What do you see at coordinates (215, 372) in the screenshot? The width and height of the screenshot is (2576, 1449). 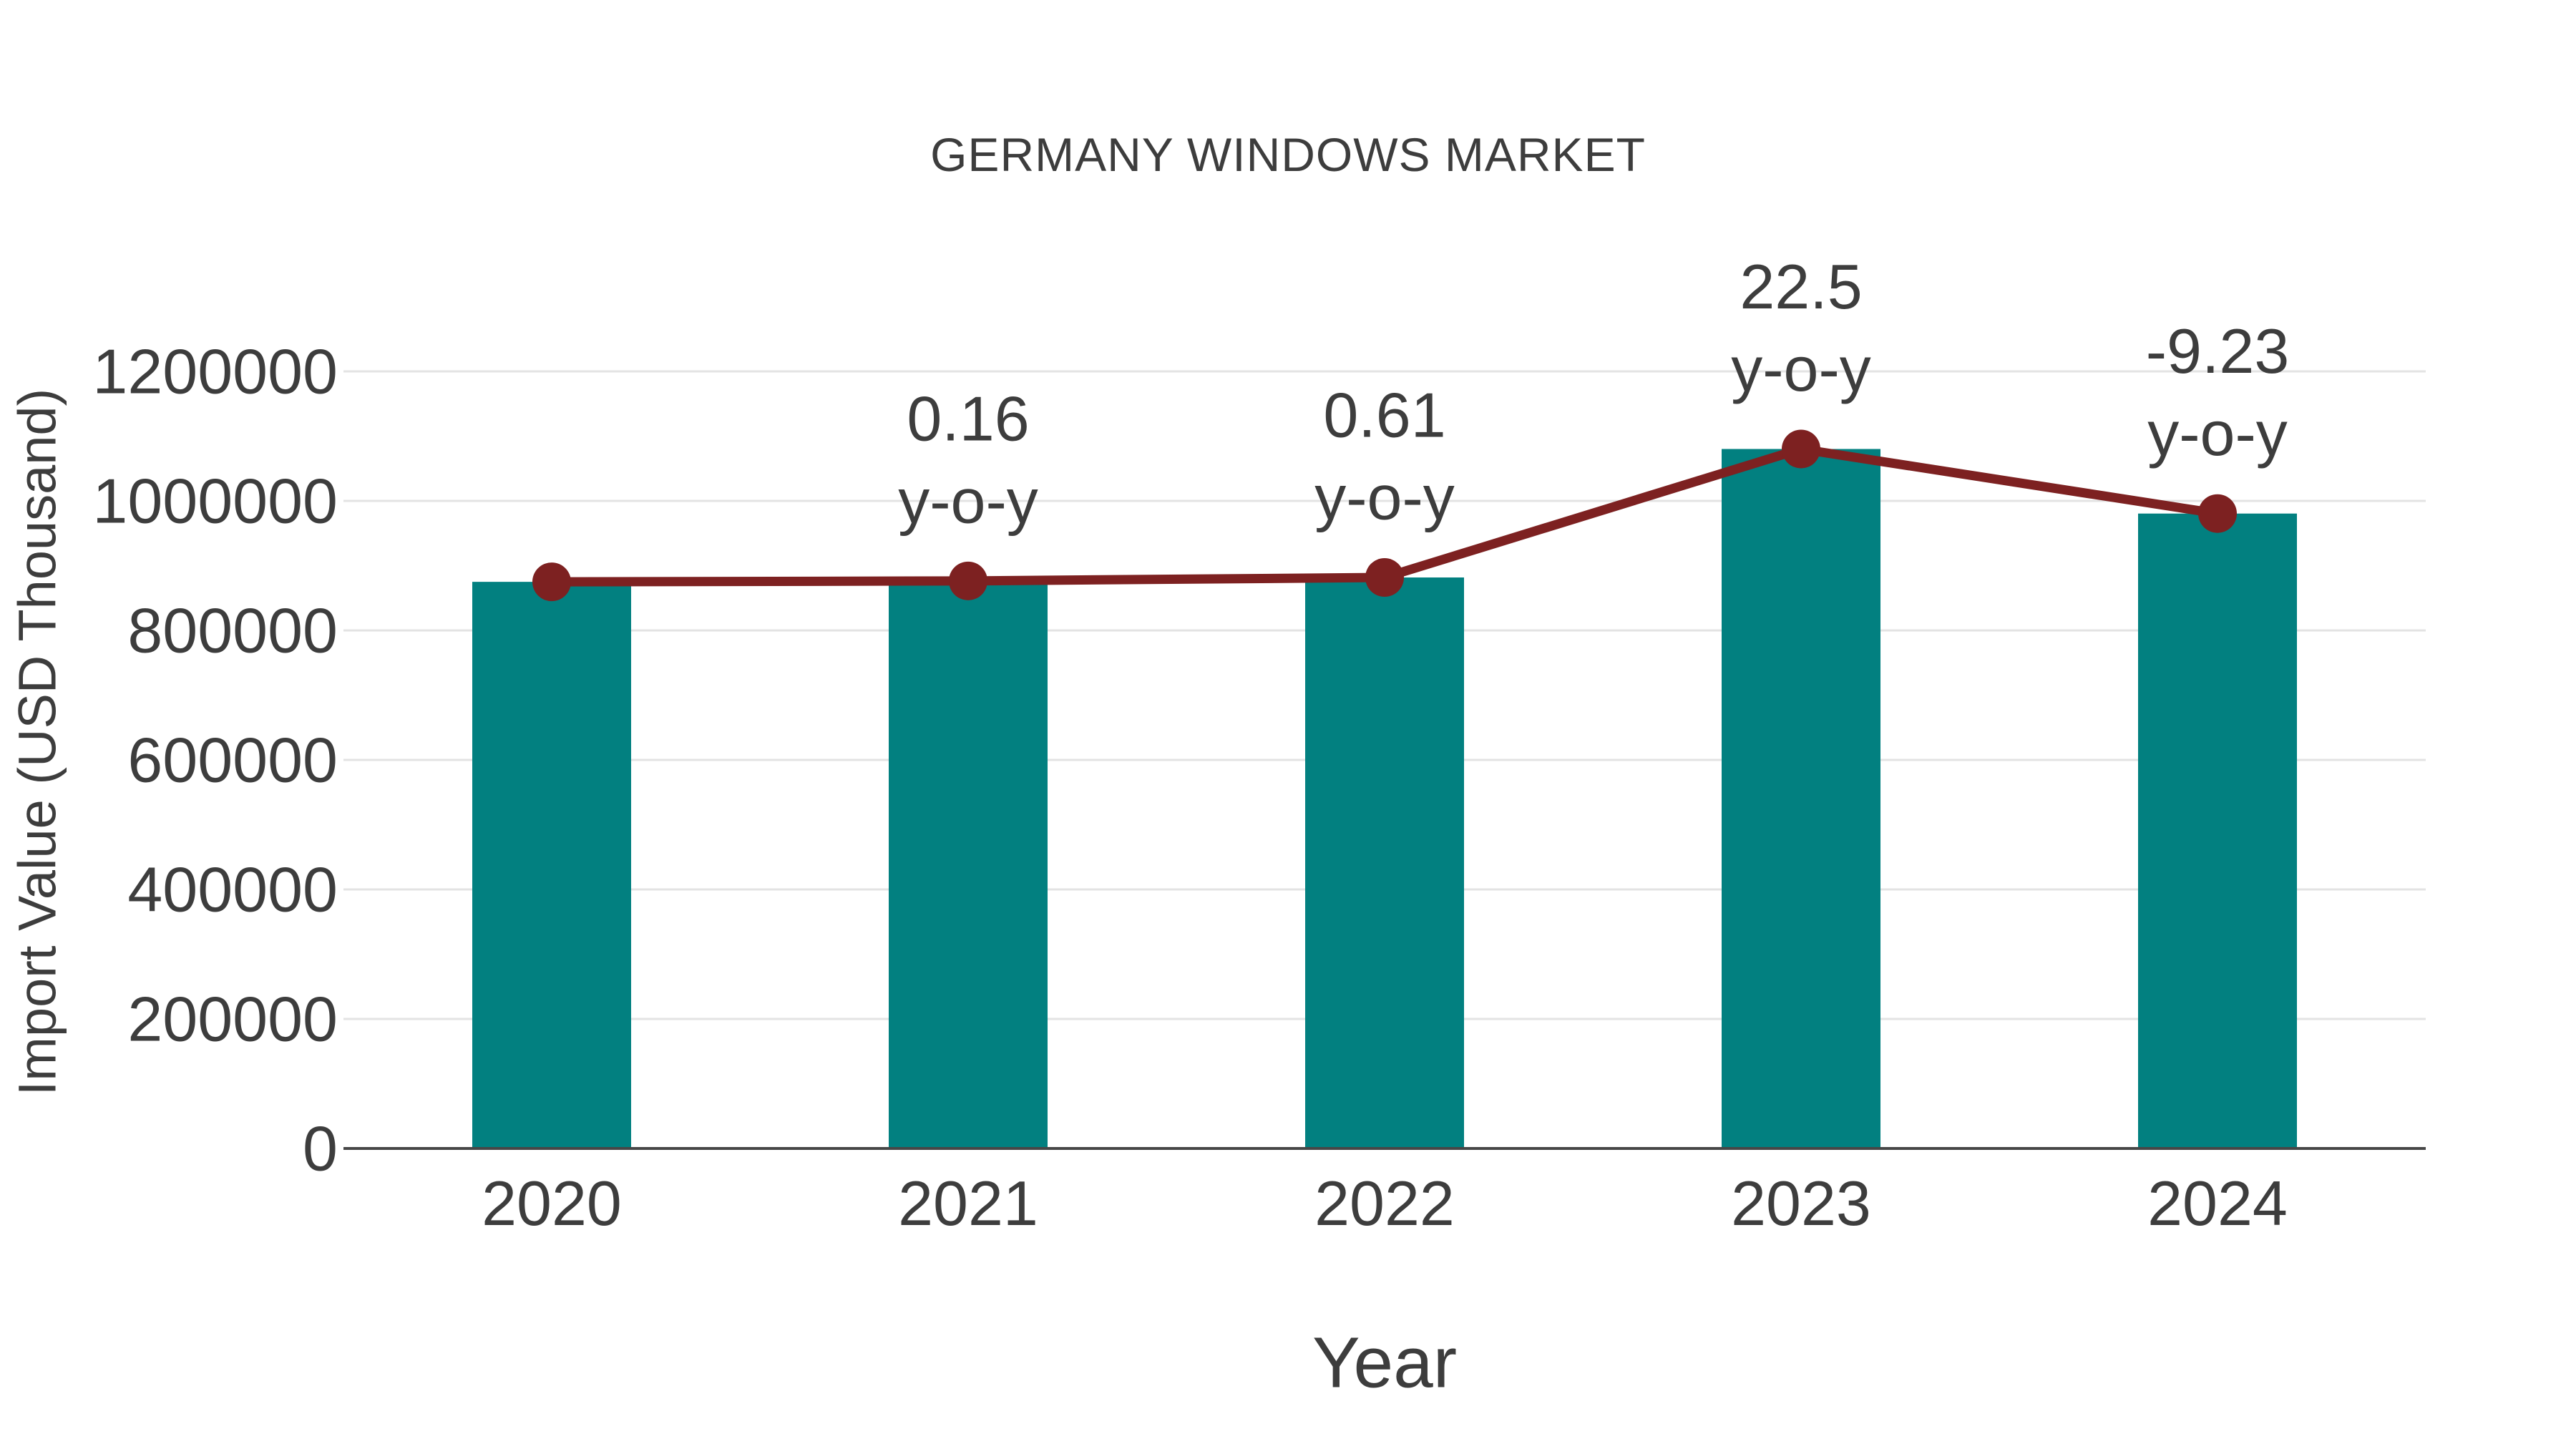 I see `y-tick-label-1200000: 1200000` at bounding box center [215, 372].